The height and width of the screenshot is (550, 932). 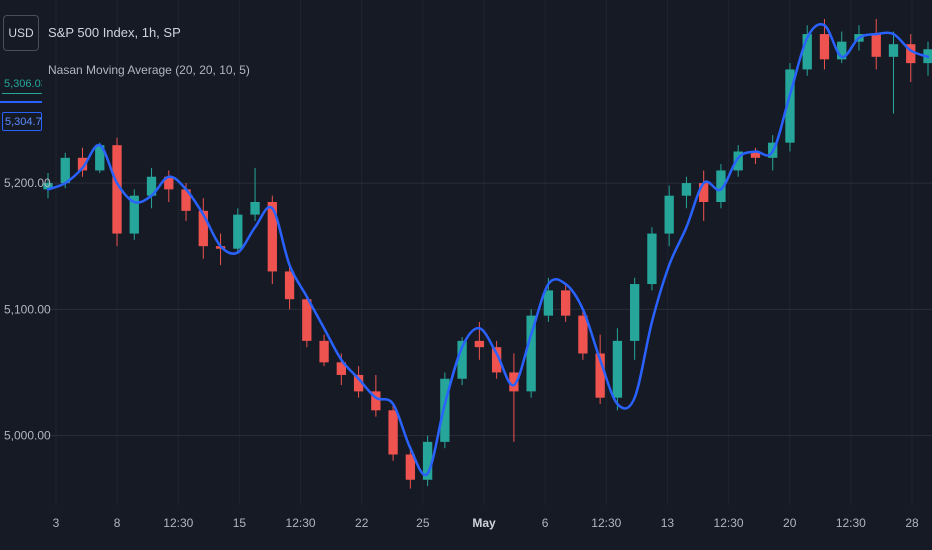 I want to click on x-tick-label: 3, so click(x=56, y=523).